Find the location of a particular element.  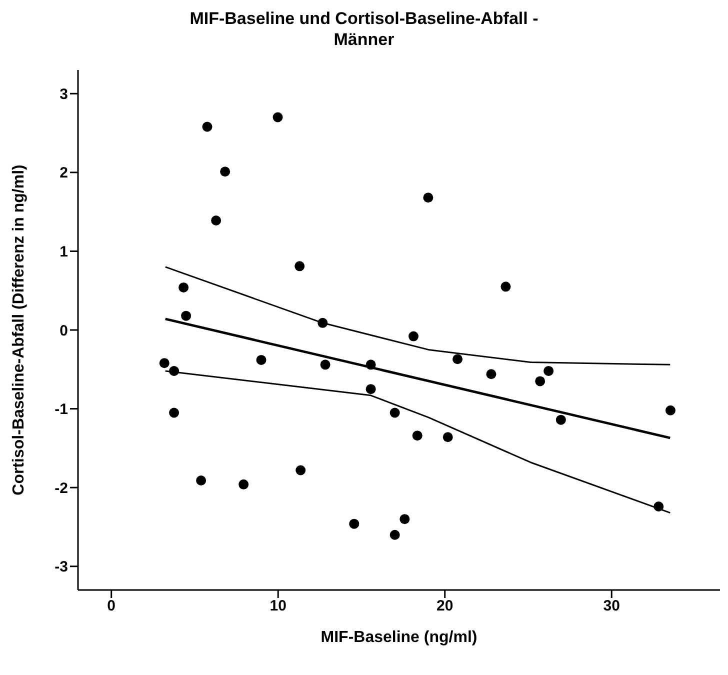

x-tick-label: 20 is located at coordinates (445, 606).